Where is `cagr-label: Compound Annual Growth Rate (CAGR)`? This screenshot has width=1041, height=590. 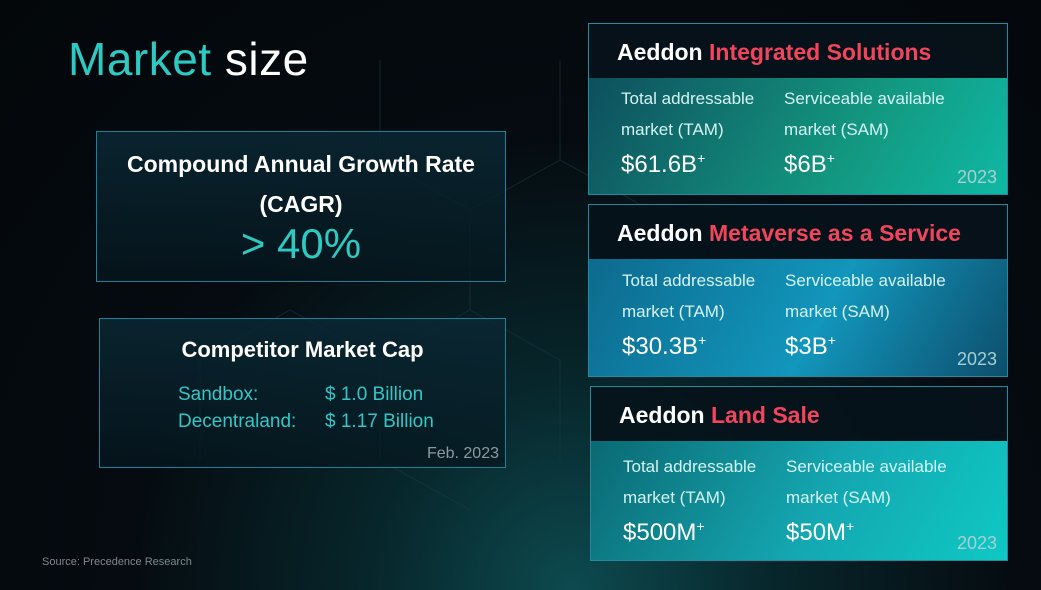 cagr-label: Compound Annual Growth Rate (CAGR) is located at coordinates (301, 184).